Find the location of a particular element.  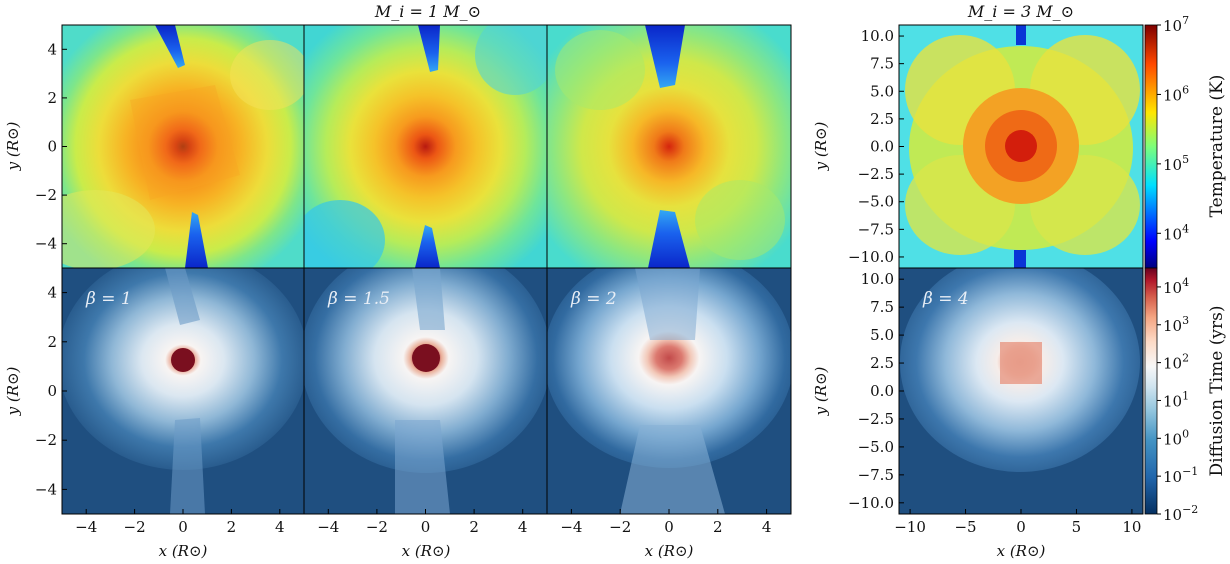

right-yticks-bottom: −10.0 −7.5 −5.0 −2.5 0.0 2.5 5.0 7.5 10.0 is located at coordinates (876, 391).